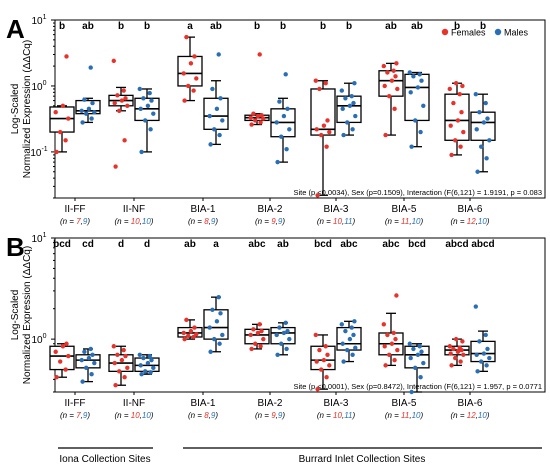 Image resolution: width=550 pixels, height=471 pixels. I want to click on male-box: ab, so click(283, 298).